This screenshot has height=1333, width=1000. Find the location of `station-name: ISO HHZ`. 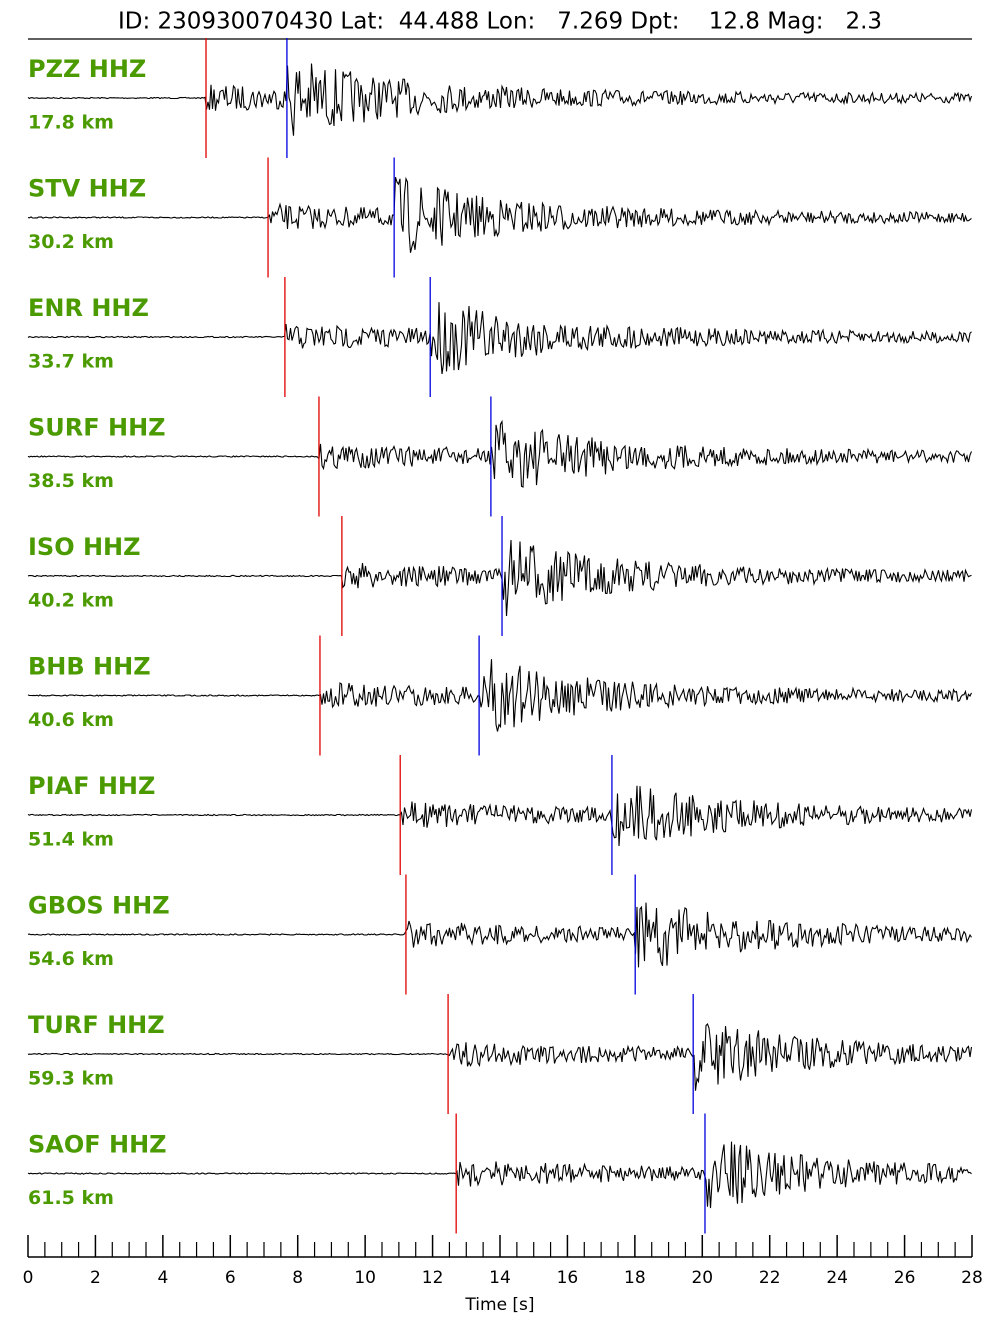

station-name: ISO HHZ is located at coordinates (84, 547).